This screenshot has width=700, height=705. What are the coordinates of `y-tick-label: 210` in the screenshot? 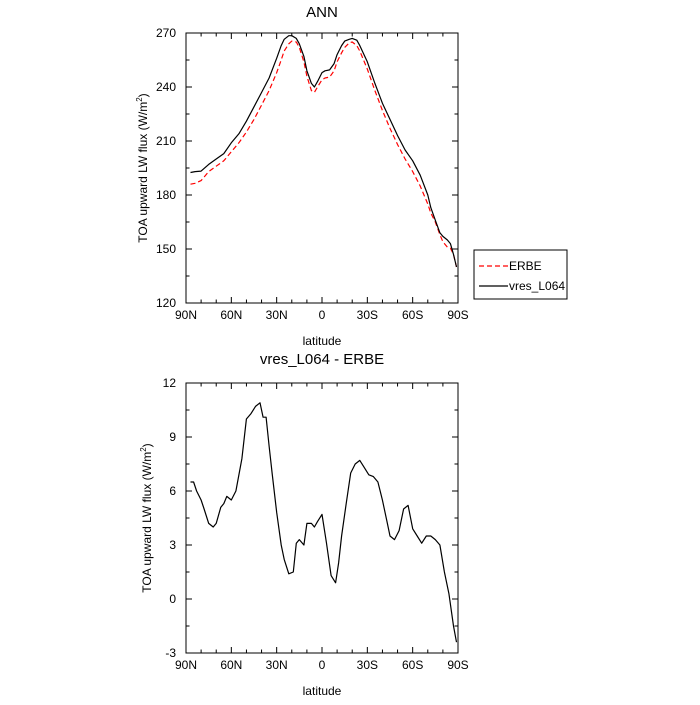 It's located at (166, 141).